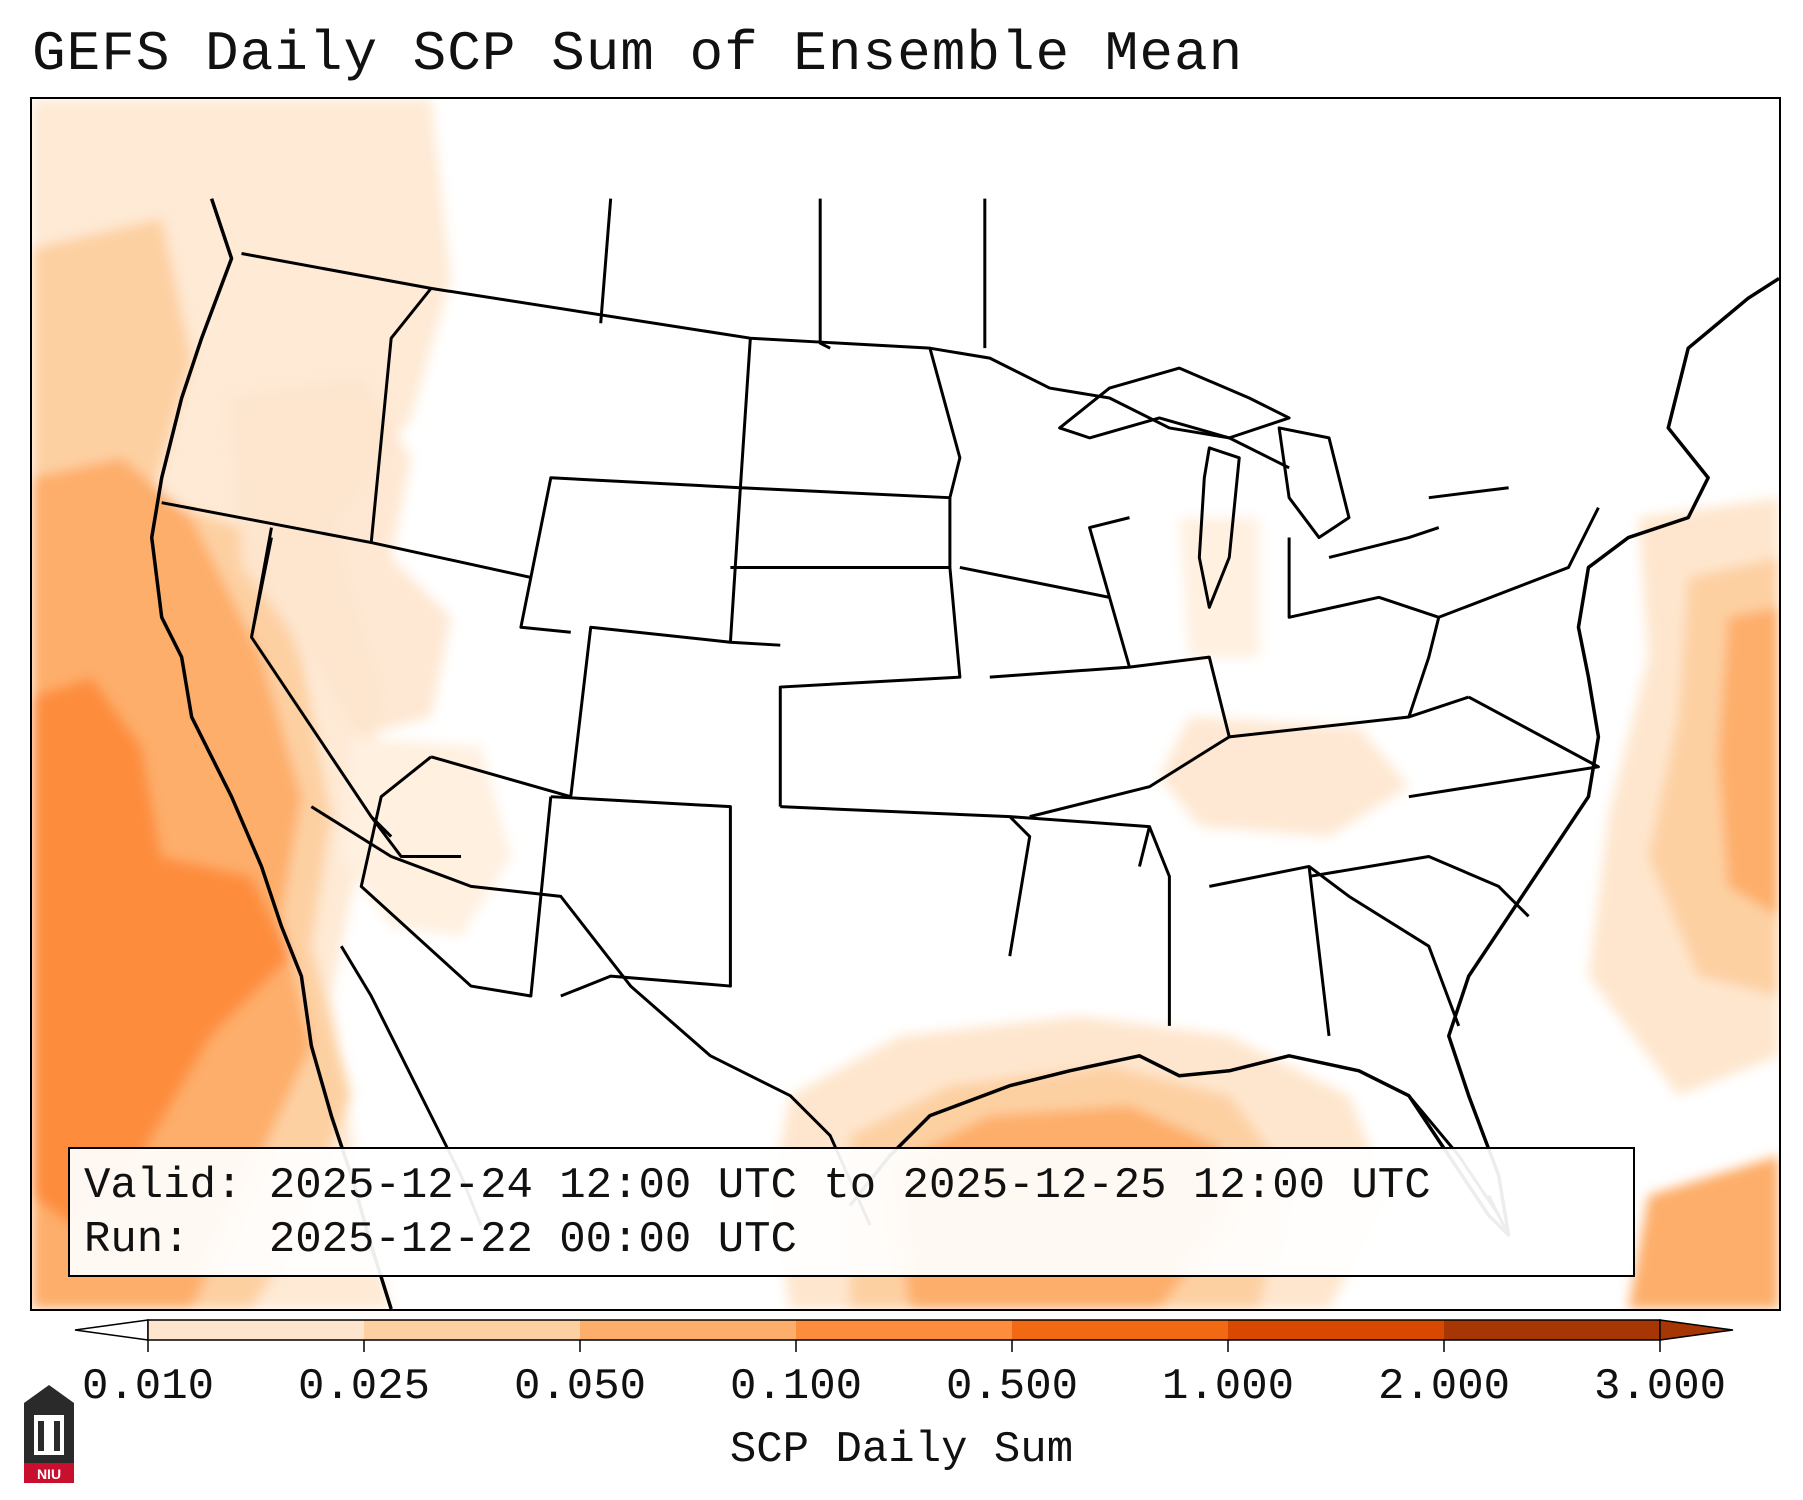 The image size is (1803, 1500). What do you see at coordinates (901, 1390) in the screenshot?
I see `colorbar-tick-labels: 0.010 0.025 0.050 0.100 0.500 1.000 2.000 3.000` at bounding box center [901, 1390].